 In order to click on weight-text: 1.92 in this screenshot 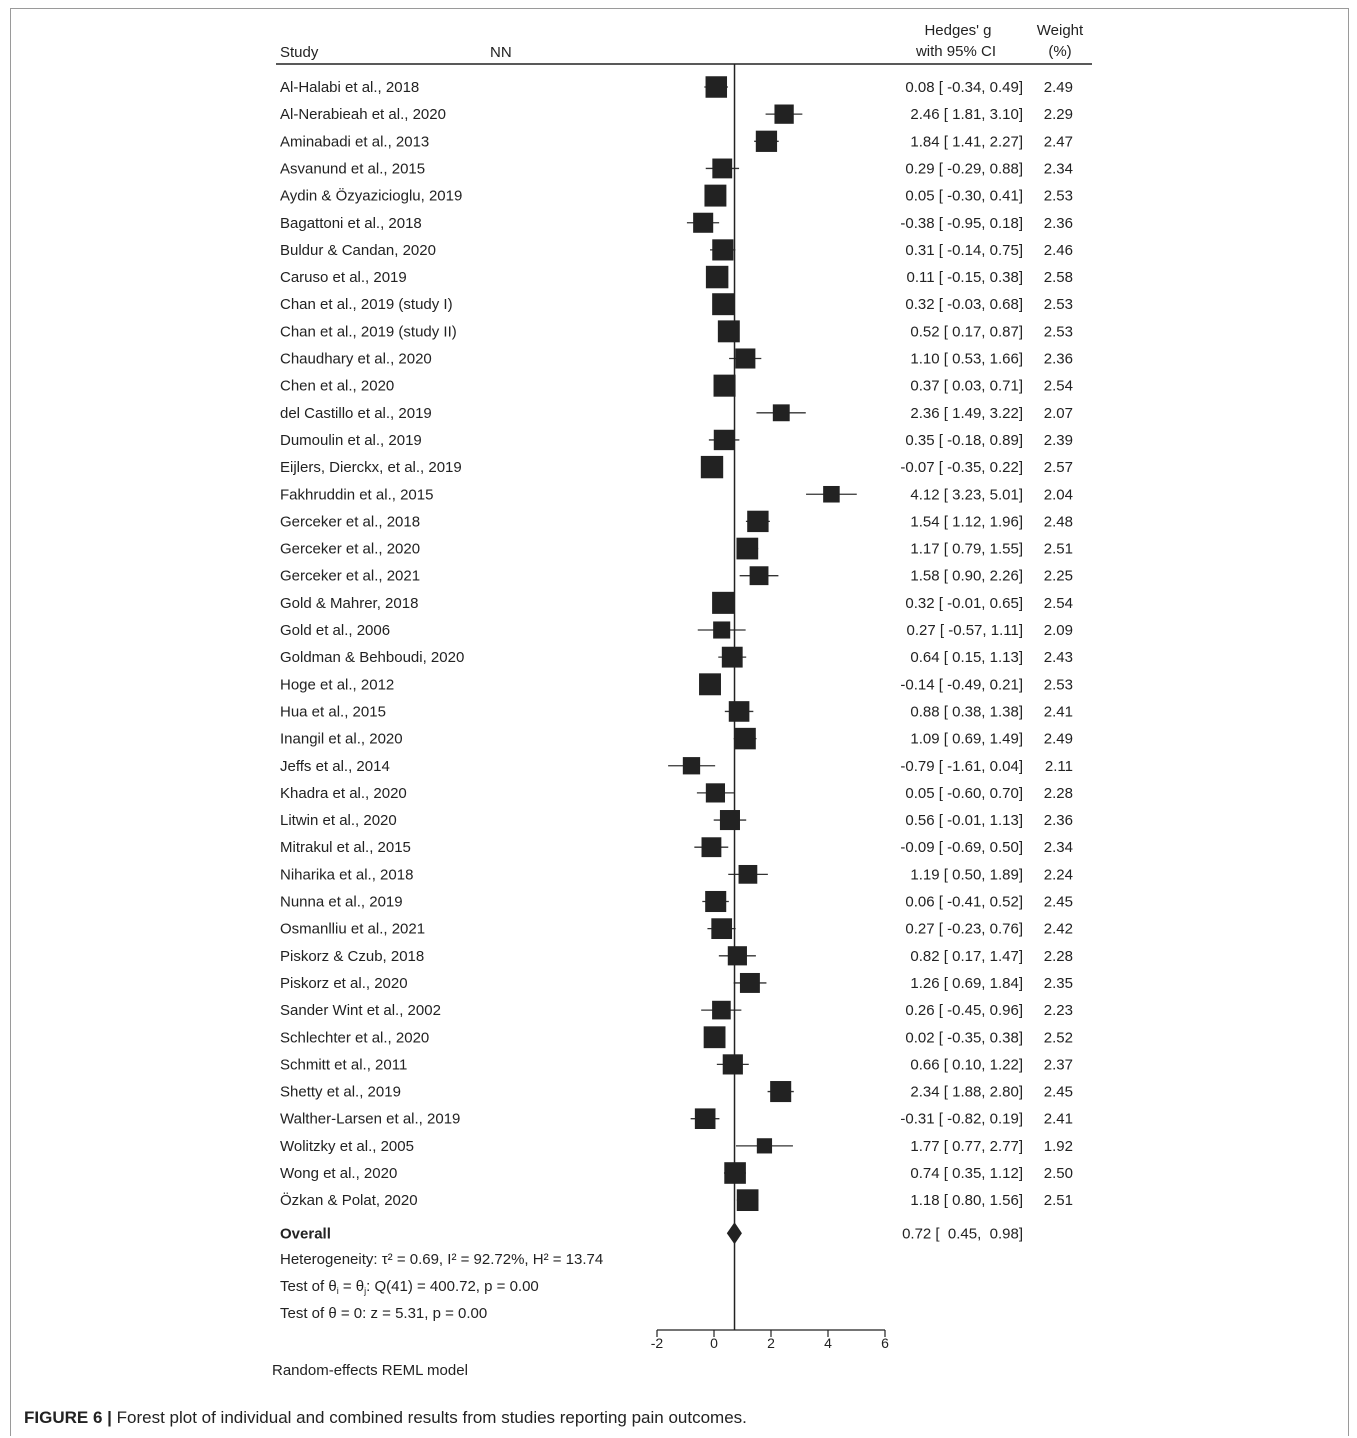, I will do `click(1058, 1146)`.